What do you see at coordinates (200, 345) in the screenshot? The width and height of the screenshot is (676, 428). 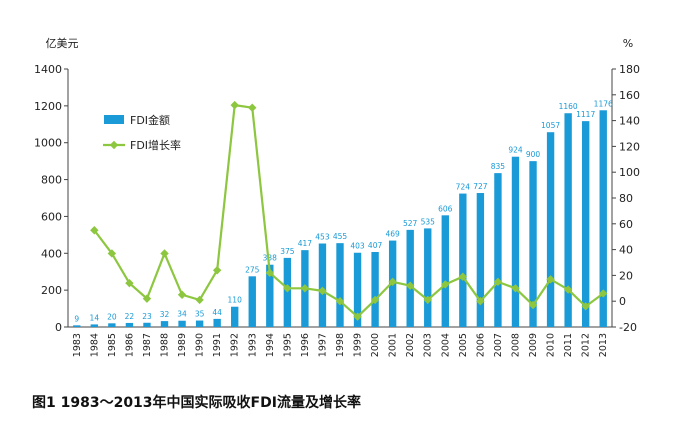 I see `x-tick-label: 1990` at bounding box center [200, 345].